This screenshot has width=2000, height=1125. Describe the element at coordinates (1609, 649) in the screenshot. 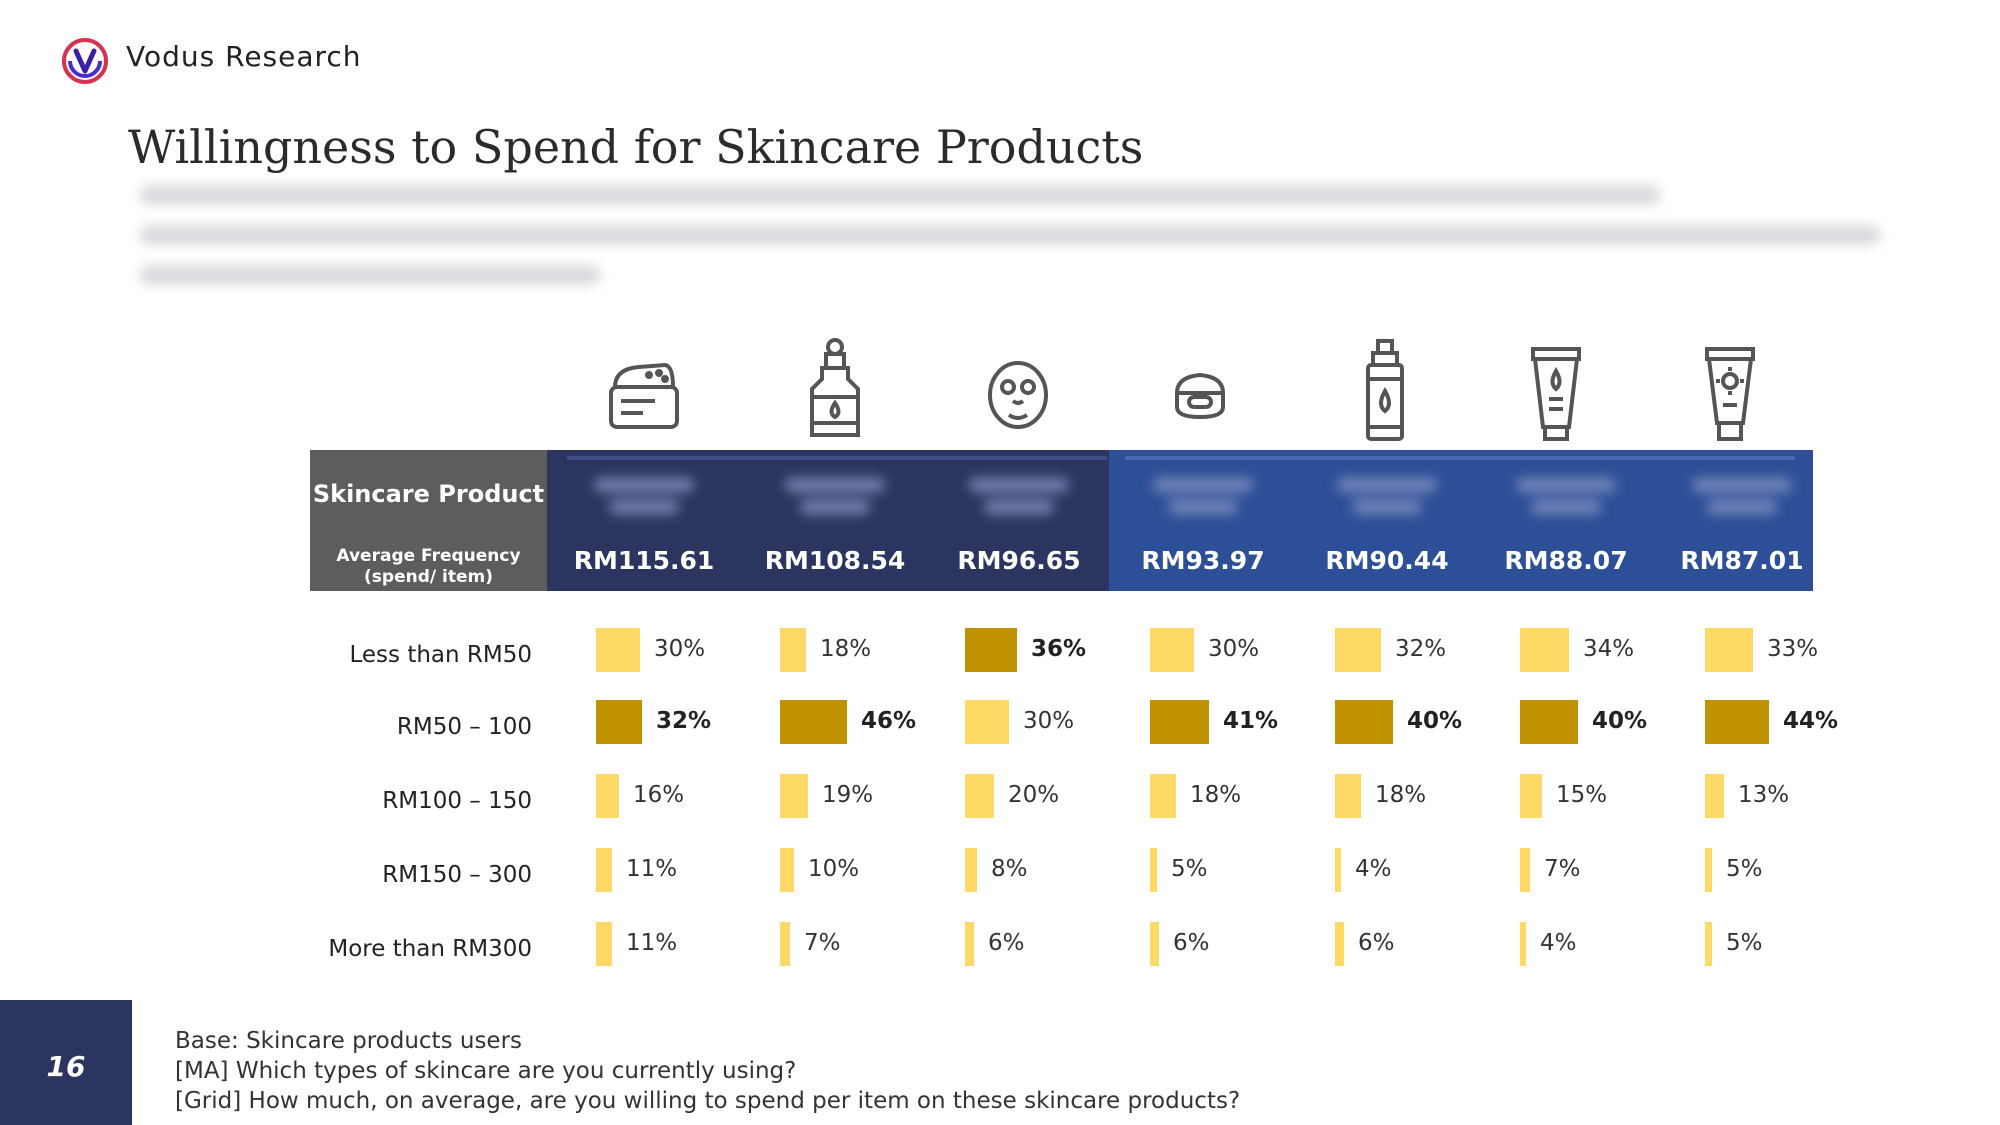

I see `value-label-product-6-row-1: 34%` at that location.